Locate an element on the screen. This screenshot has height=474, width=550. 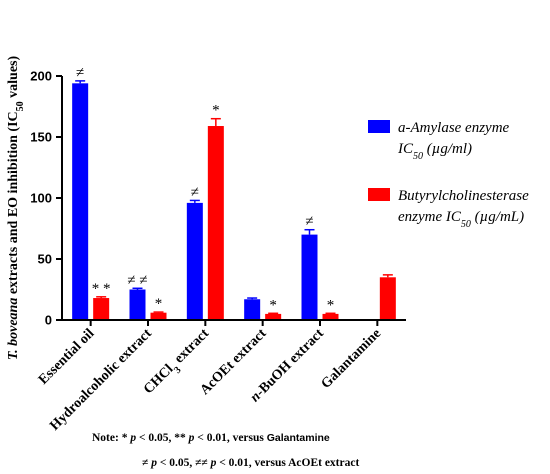
note-2-p1: p is located at coordinates (154, 463).